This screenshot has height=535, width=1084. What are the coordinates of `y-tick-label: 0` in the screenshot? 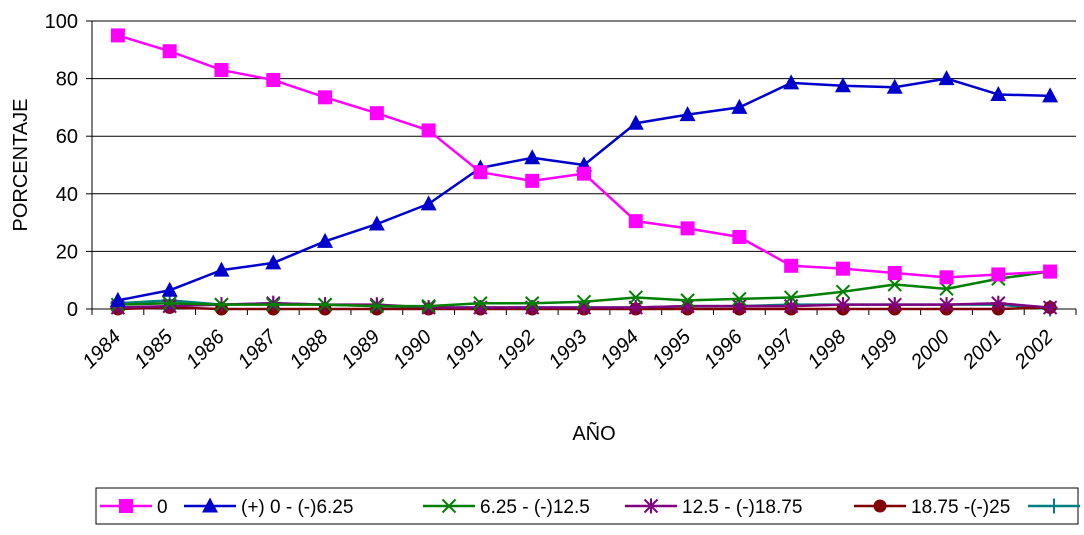 It's located at (72, 310).